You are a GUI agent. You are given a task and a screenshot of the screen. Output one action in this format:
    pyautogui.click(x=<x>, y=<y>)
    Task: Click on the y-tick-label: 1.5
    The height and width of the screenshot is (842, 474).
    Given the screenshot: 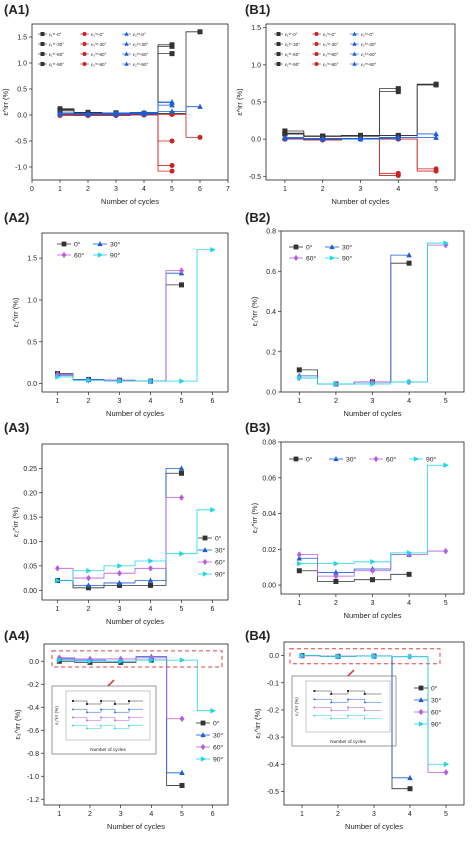 What is the action you would take?
    pyautogui.click(x=256, y=28)
    